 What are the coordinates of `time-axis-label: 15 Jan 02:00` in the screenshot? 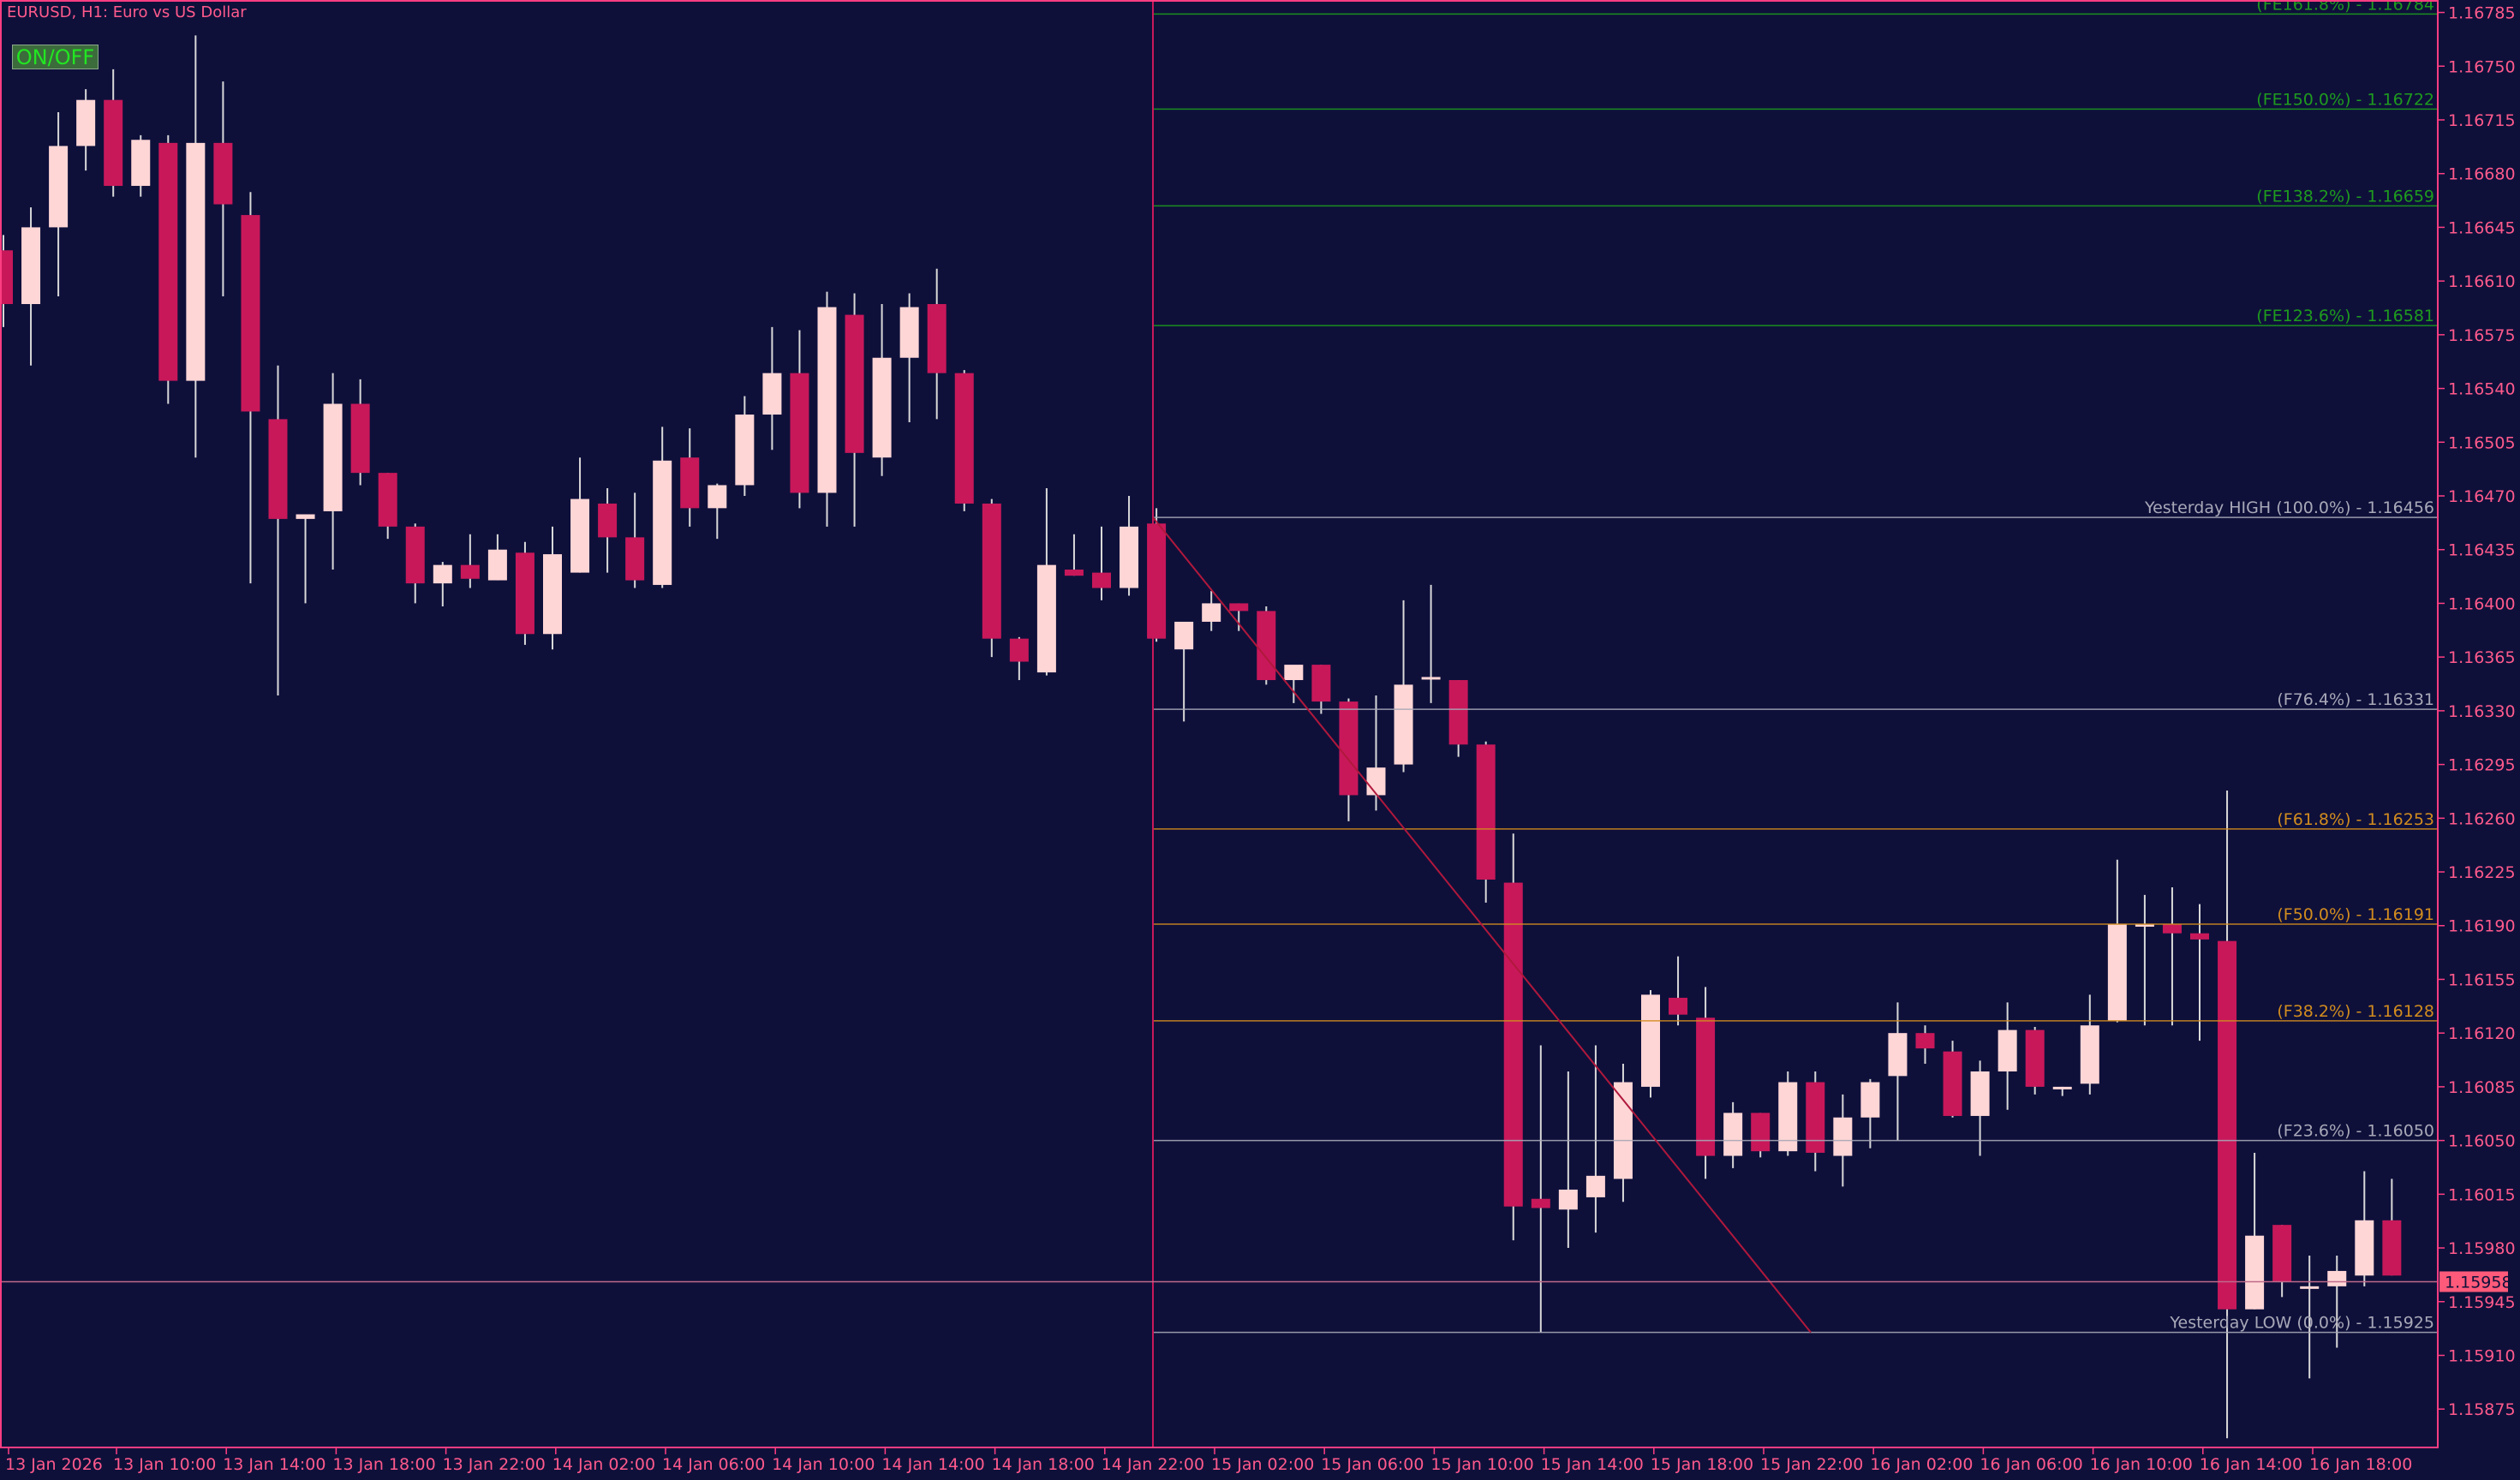 It's located at (1262, 1464).